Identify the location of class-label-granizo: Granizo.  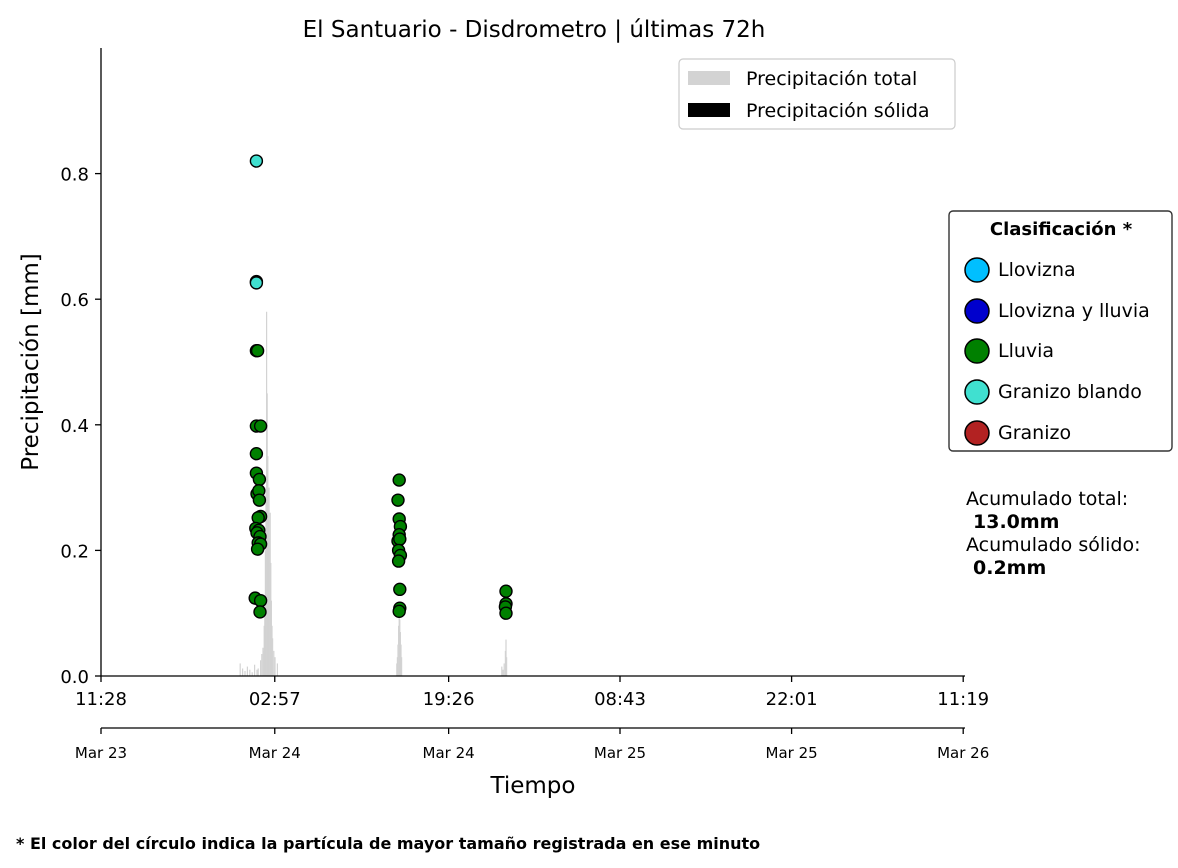
(1034, 433).